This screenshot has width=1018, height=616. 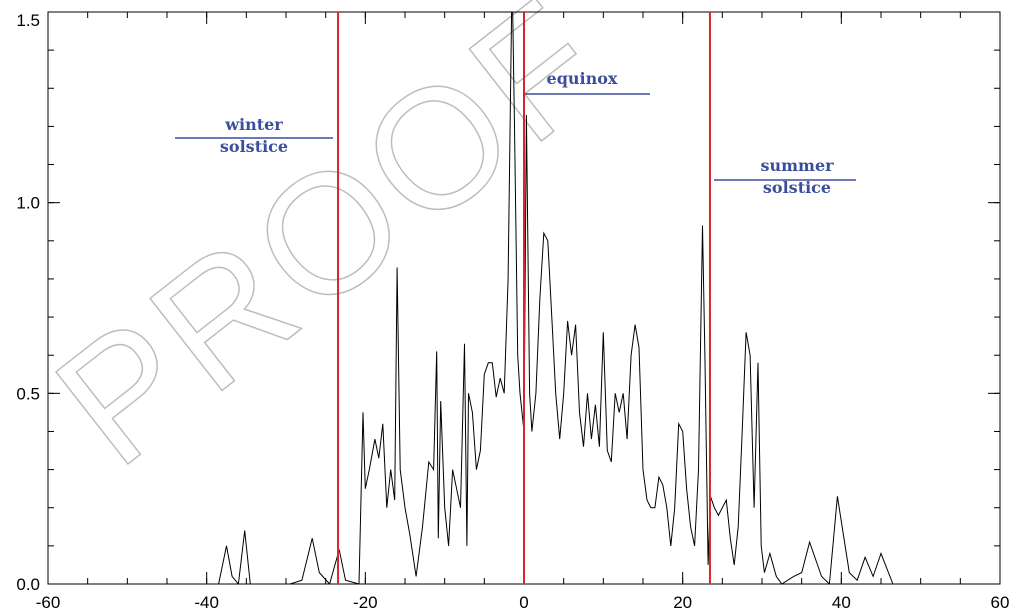 What do you see at coordinates (841, 602) in the screenshot?
I see `x-tick-label: 40` at bounding box center [841, 602].